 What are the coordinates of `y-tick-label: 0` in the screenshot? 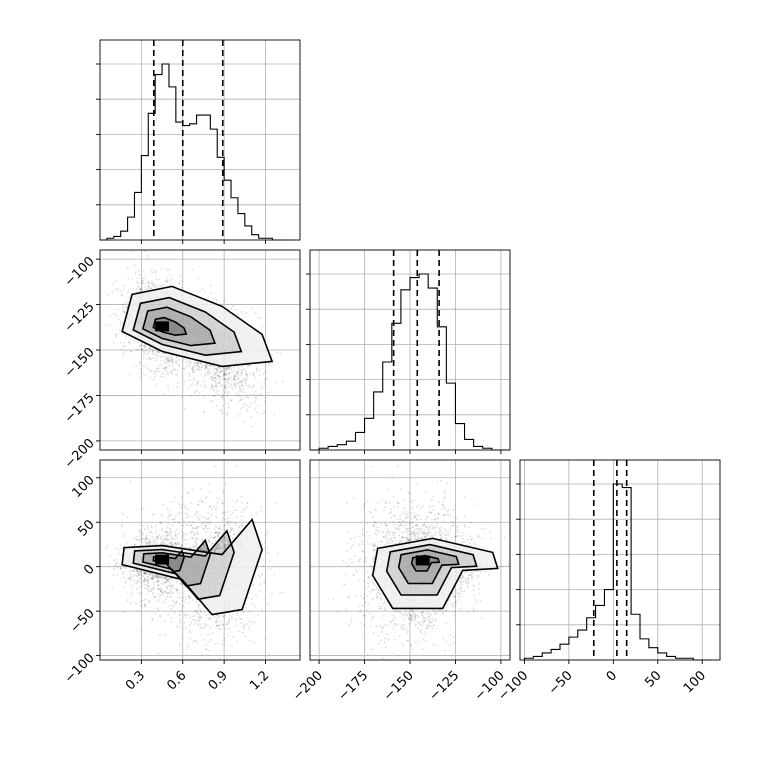 It's located at (89, 570).